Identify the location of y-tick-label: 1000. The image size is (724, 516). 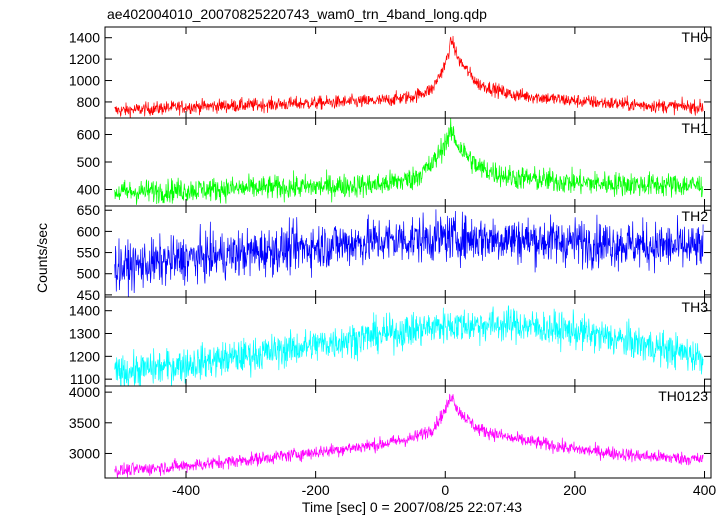
(84, 81).